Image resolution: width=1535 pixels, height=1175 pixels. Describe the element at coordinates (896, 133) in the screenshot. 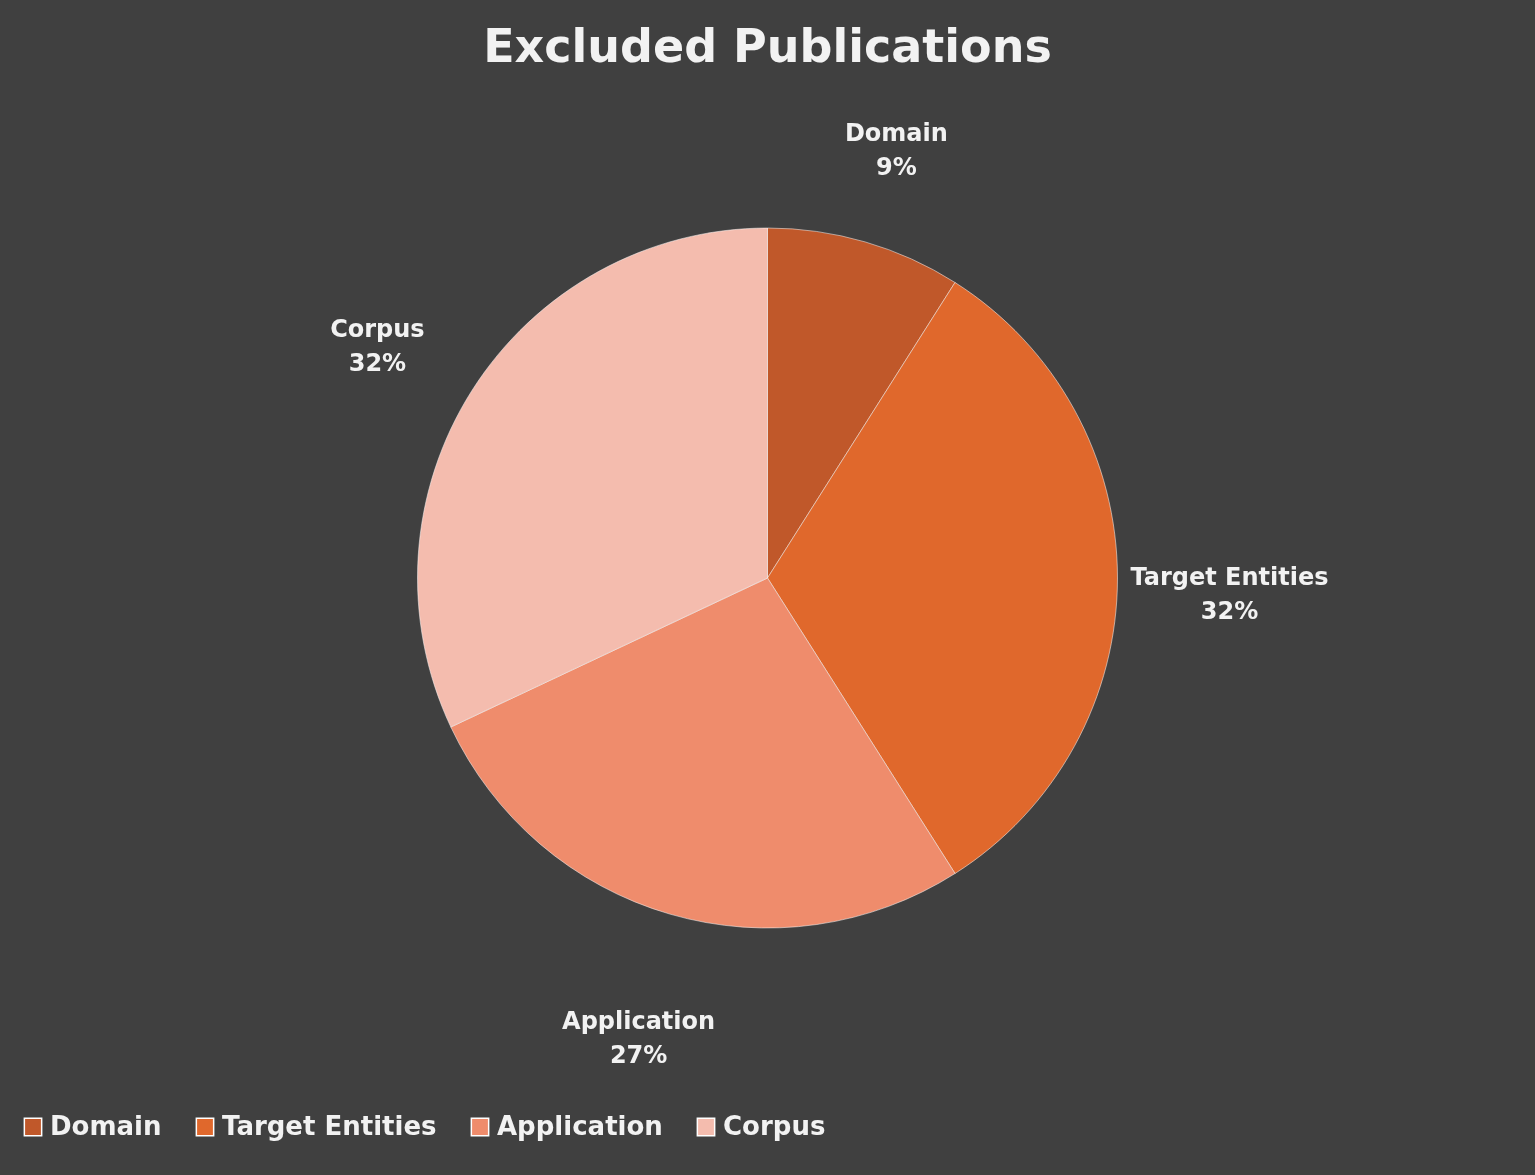

I see `slice-label: Domain` at that location.